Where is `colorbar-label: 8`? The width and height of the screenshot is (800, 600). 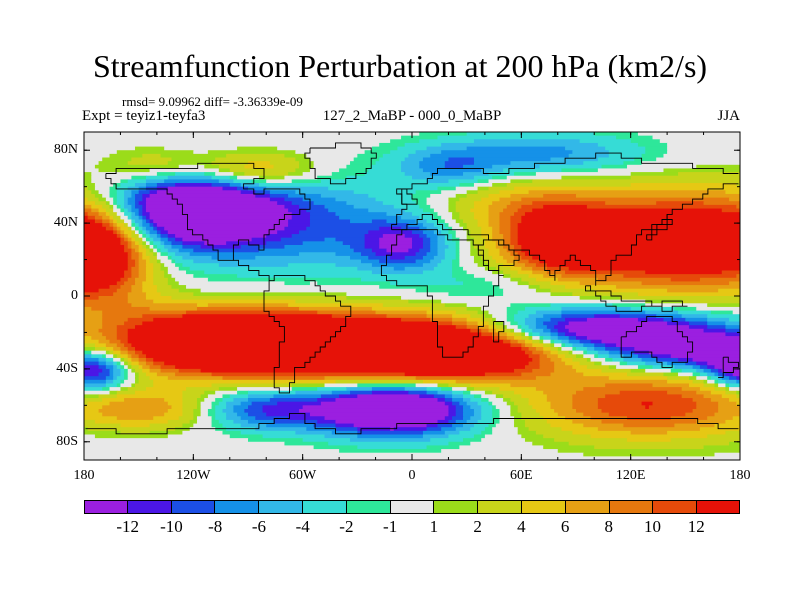
colorbar-label: 8 is located at coordinates (609, 526).